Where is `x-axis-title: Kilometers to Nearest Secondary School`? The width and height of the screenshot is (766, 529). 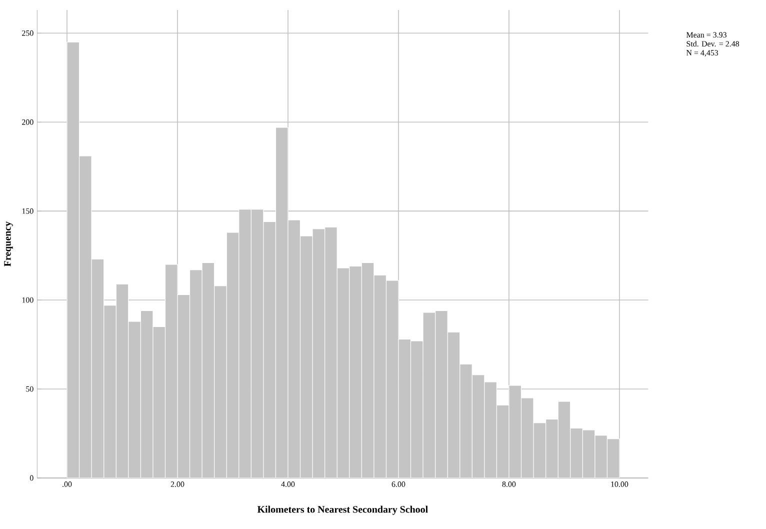
x-axis-title: Kilometers to Nearest Secondary School is located at coordinates (342, 510).